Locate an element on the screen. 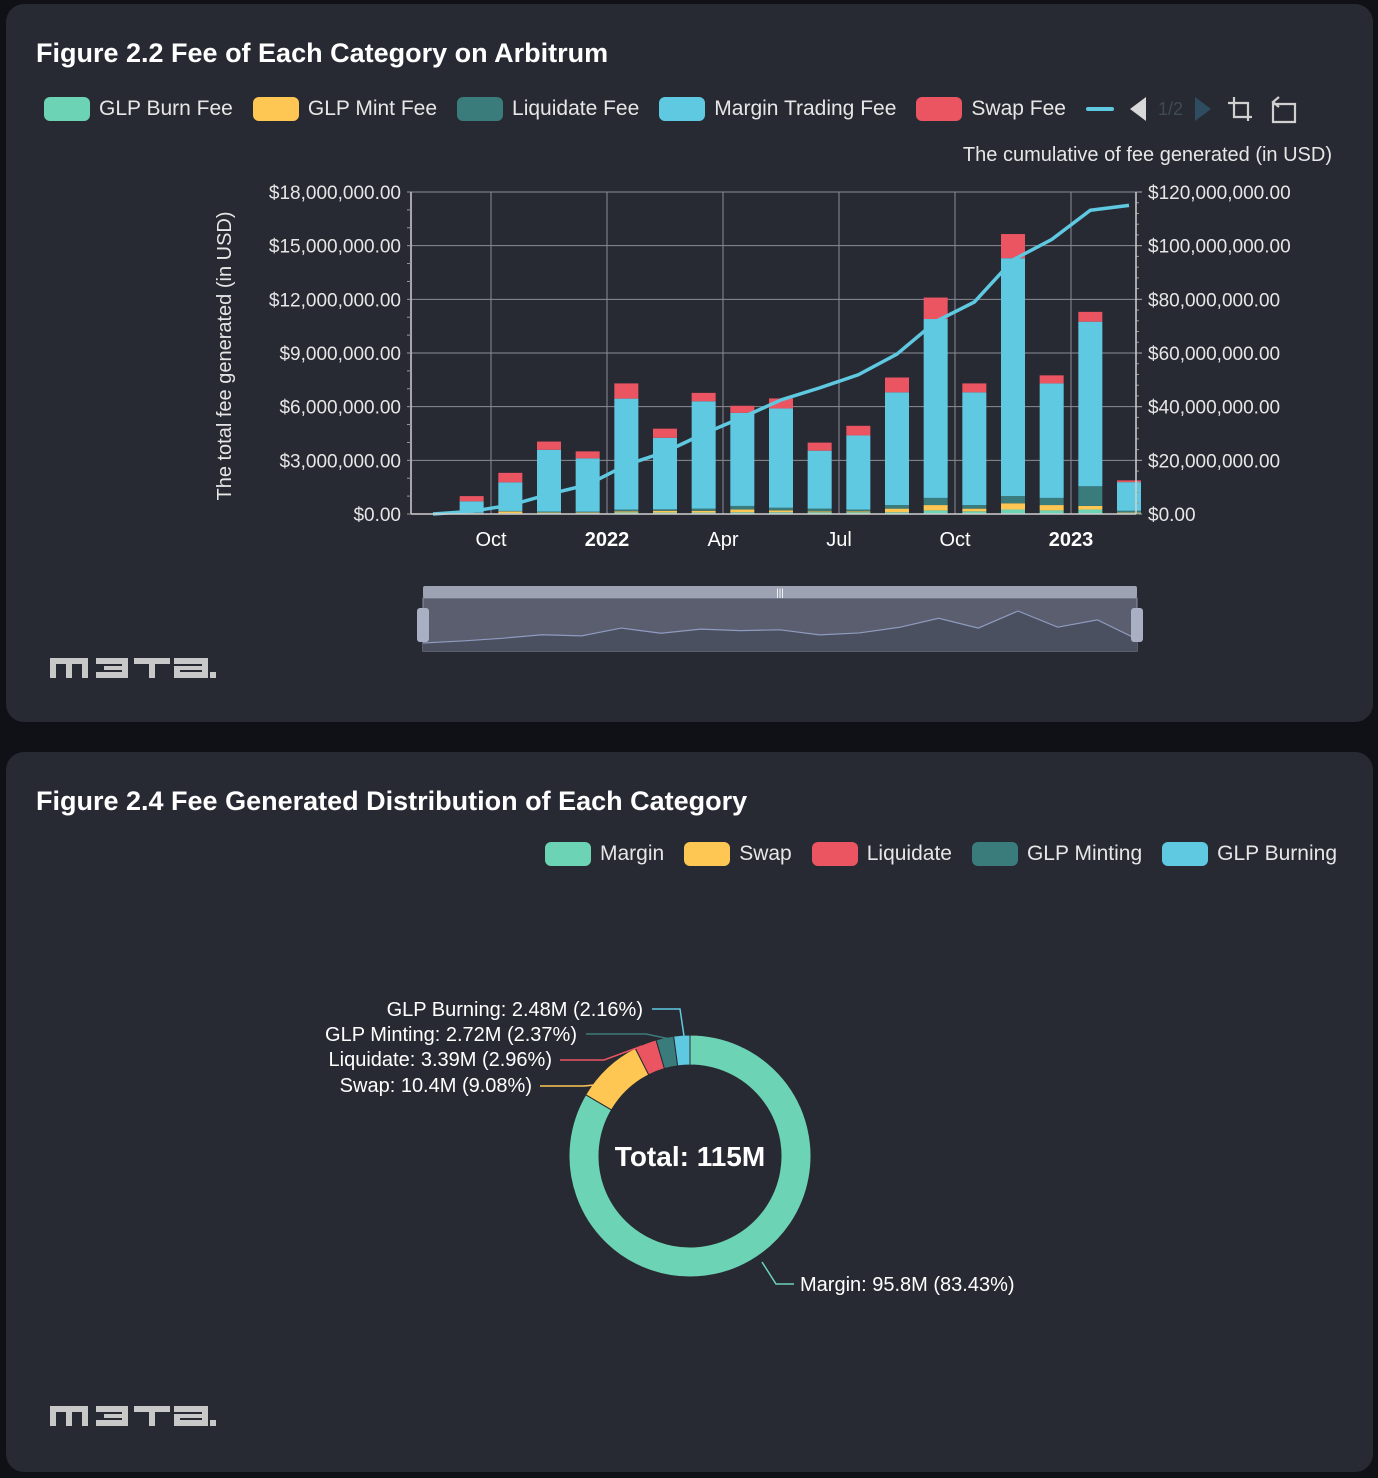 The image size is (1378, 1478). legend-item-cumulative-line is located at coordinates (1103, 109).